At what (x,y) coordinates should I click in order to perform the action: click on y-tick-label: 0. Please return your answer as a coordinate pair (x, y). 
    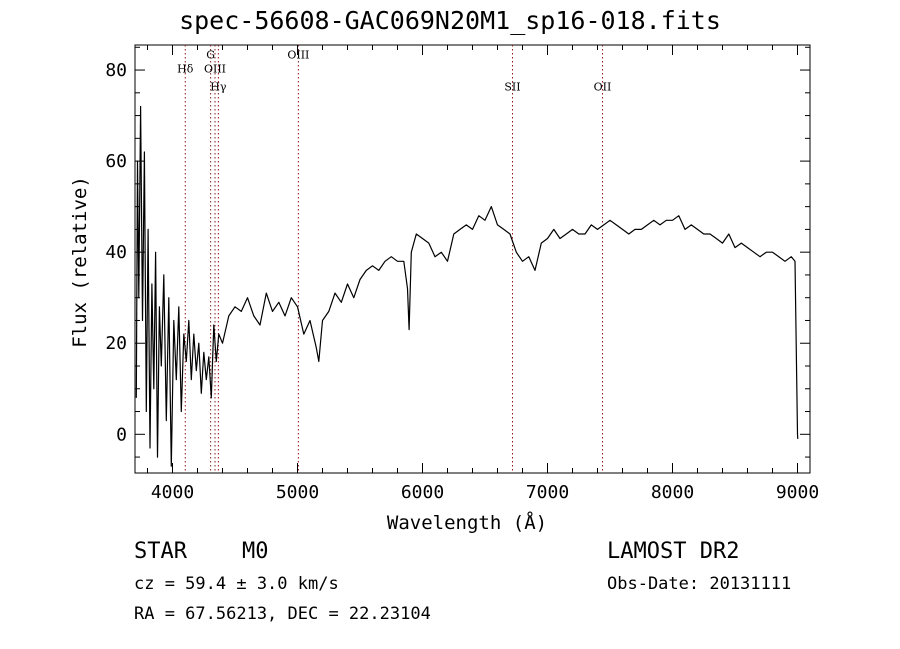
    Looking at the image, I should click on (121, 434).